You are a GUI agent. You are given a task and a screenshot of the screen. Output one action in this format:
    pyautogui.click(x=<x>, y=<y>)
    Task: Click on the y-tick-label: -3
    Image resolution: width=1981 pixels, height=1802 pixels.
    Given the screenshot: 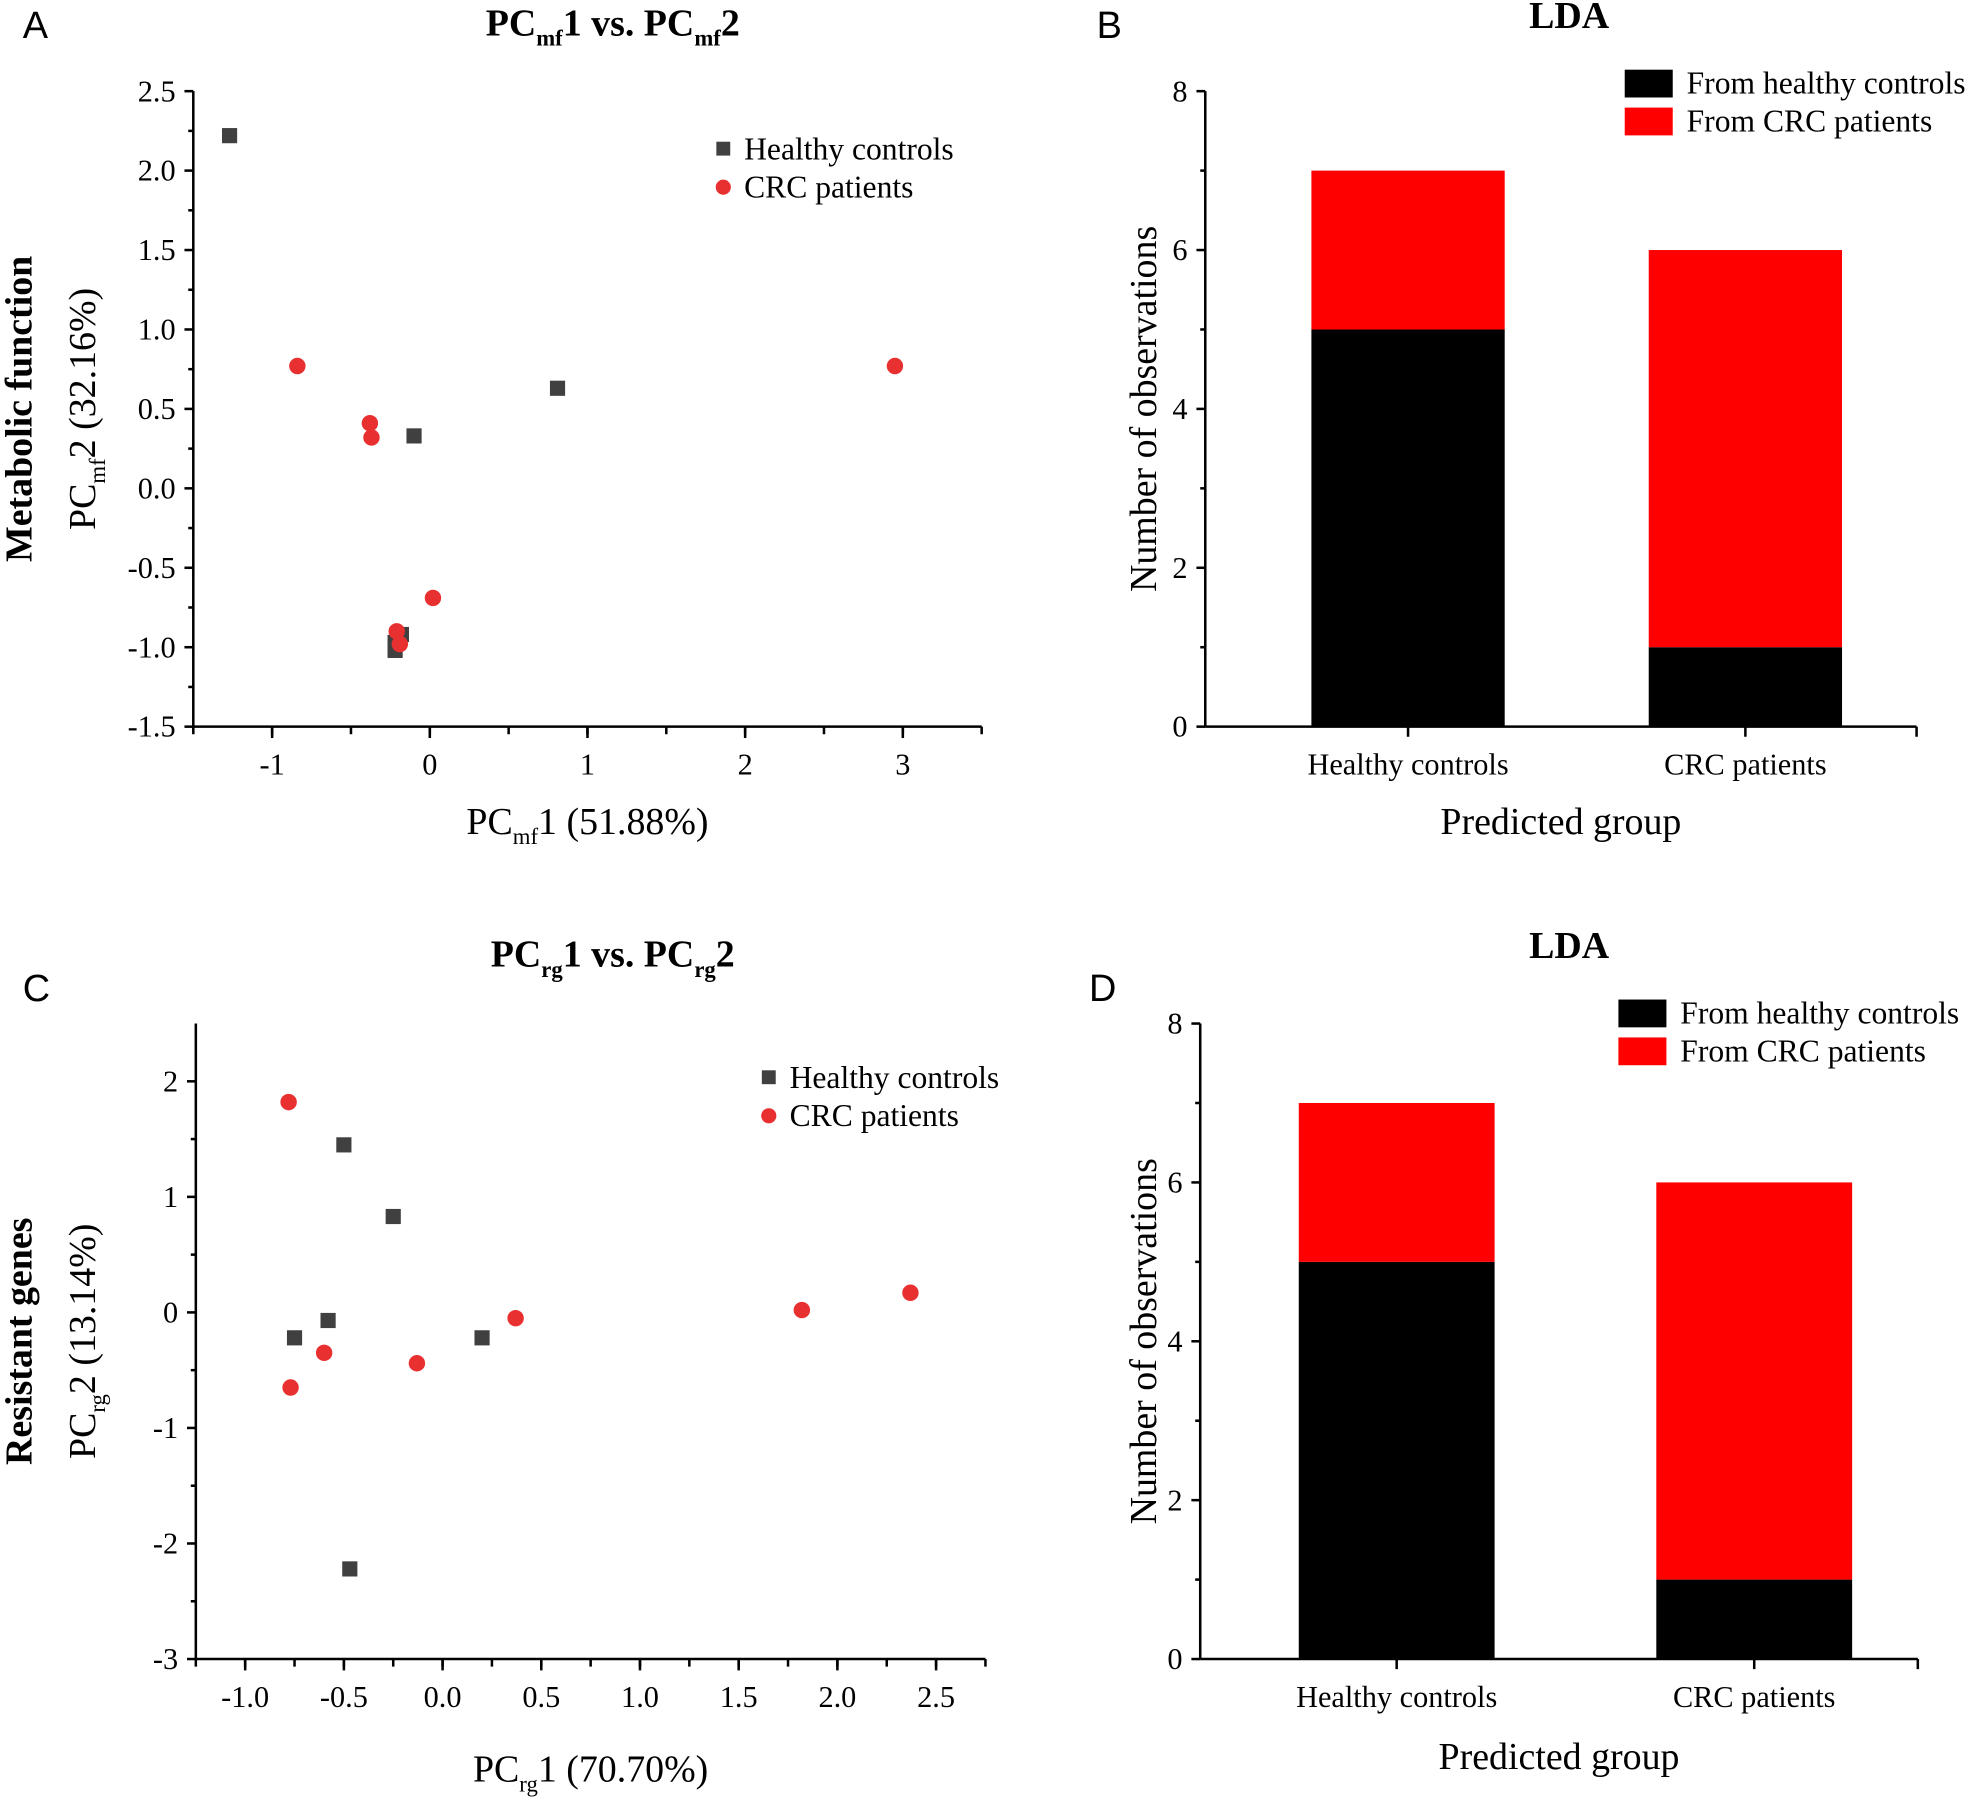 What is the action you would take?
    pyautogui.click(x=165, y=1659)
    